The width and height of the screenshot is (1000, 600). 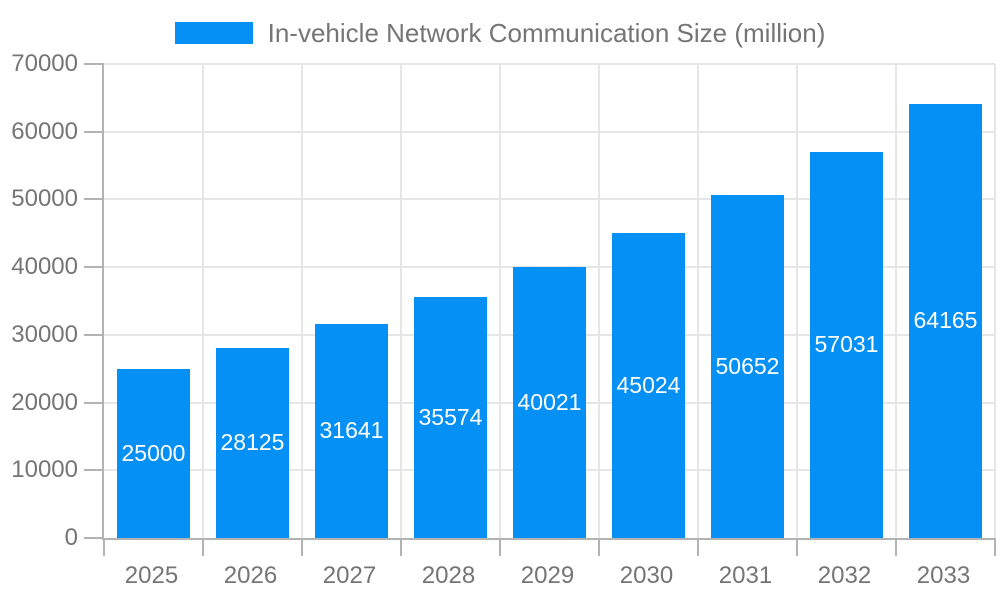 I want to click on bar: 25000, so click(x=153, y=453).